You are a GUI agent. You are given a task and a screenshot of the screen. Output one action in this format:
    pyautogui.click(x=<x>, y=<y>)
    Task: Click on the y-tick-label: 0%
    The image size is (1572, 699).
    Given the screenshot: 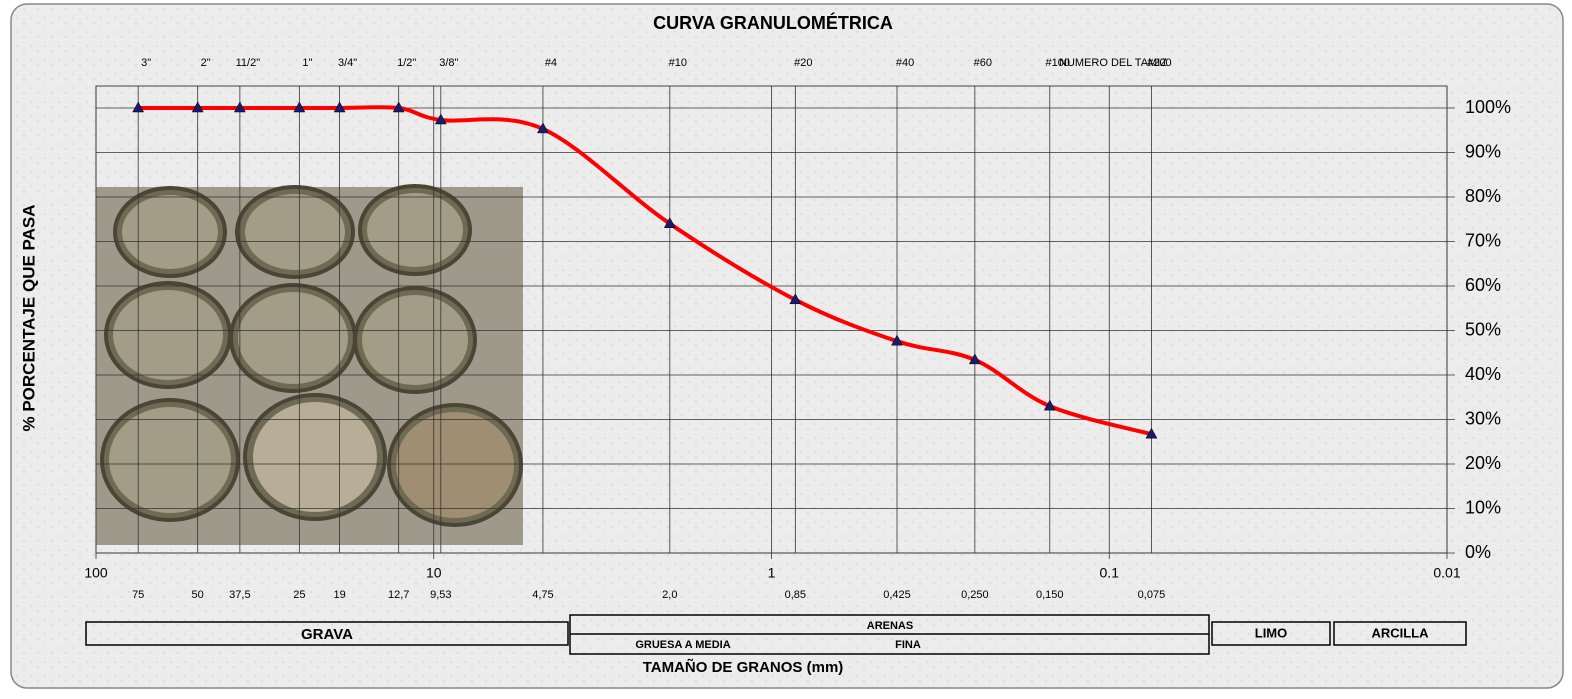 What is the action you would take?
    pyautogui.click(x=1478, y=552)
    